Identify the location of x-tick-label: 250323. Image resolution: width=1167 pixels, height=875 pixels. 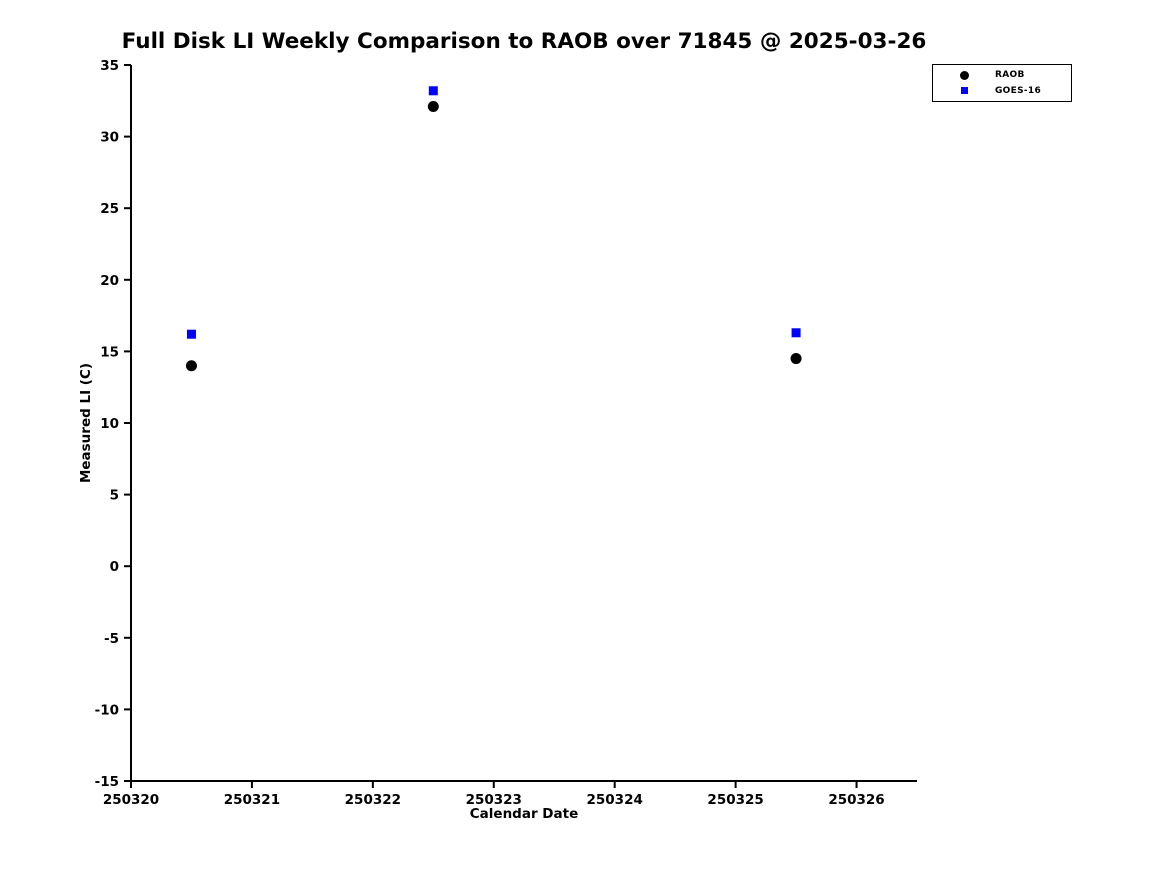
(494, 800).